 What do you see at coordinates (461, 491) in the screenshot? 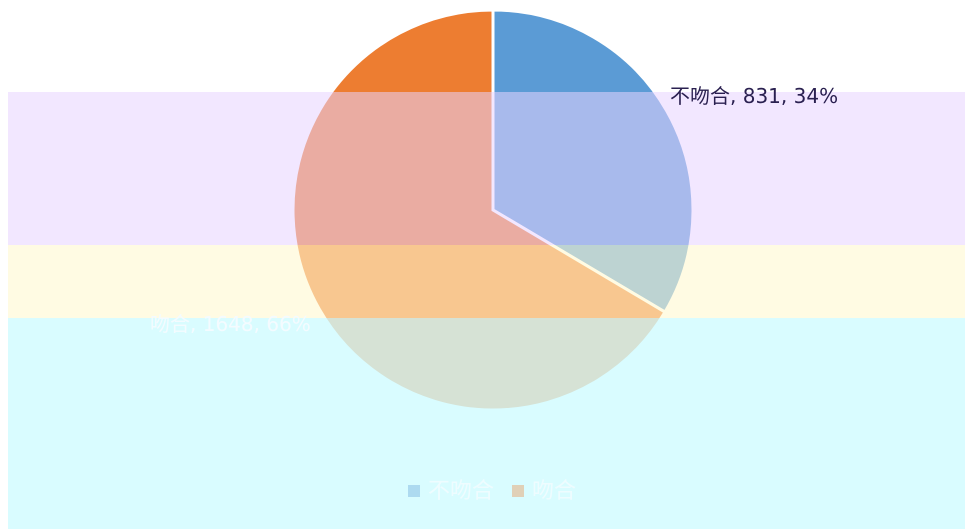
I see `legend-label: 不吻合` at bounding box center [461, 491].